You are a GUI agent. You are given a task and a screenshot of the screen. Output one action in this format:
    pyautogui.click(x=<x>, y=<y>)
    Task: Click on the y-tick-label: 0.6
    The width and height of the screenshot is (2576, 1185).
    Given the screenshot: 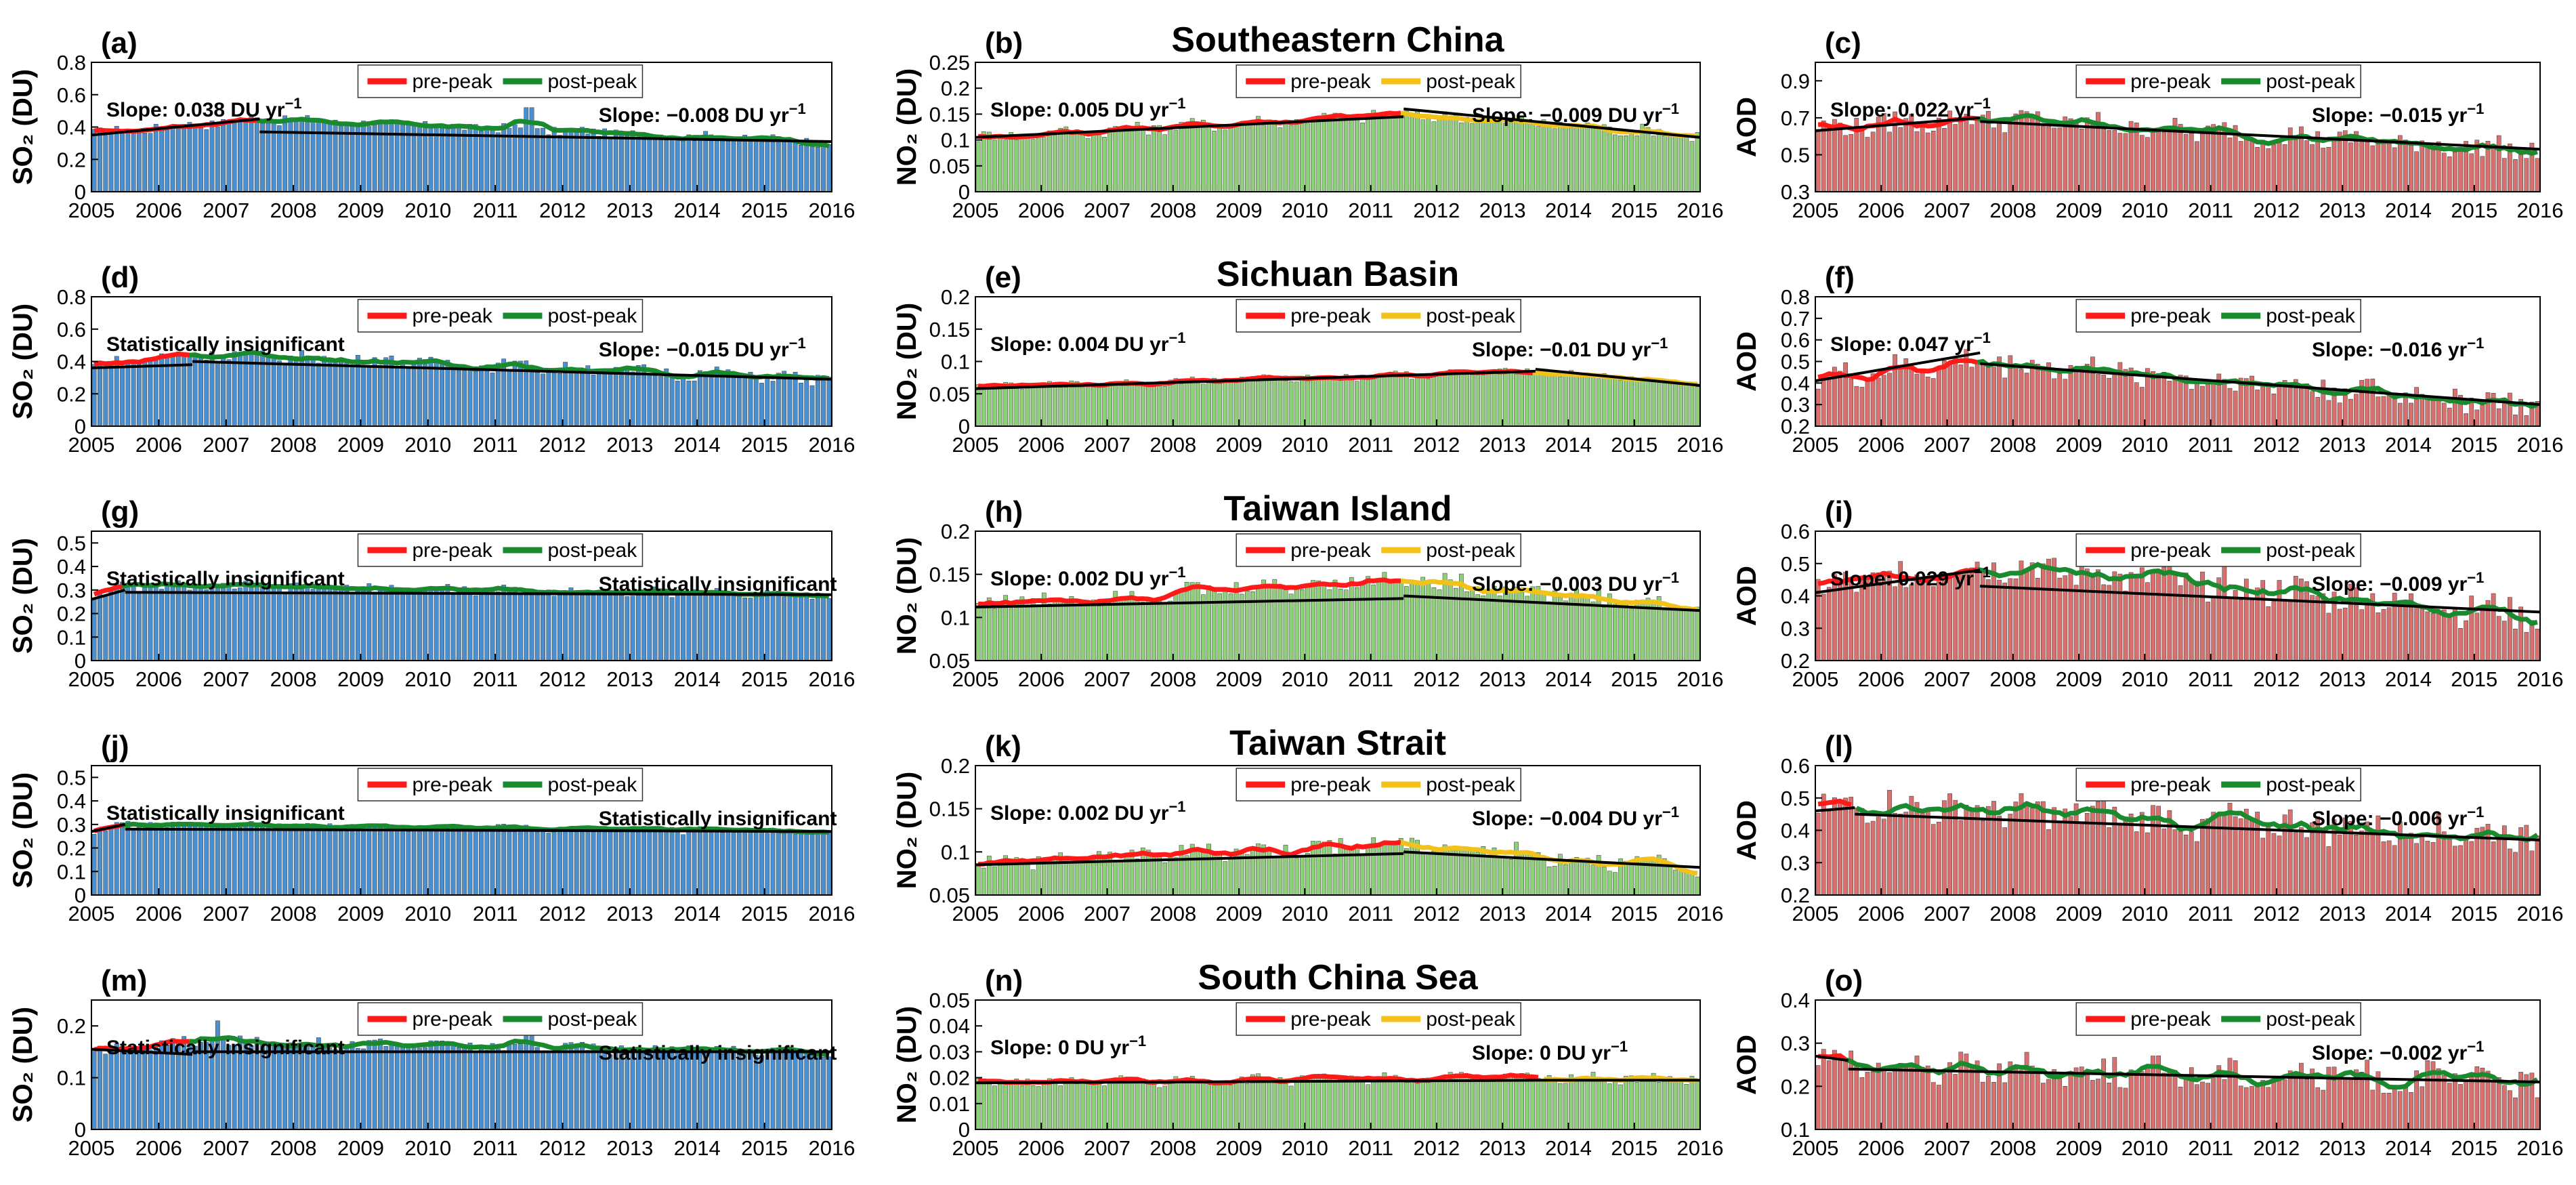 What is the action you would take?
    pyautogui.click(x=71, y=330)
    